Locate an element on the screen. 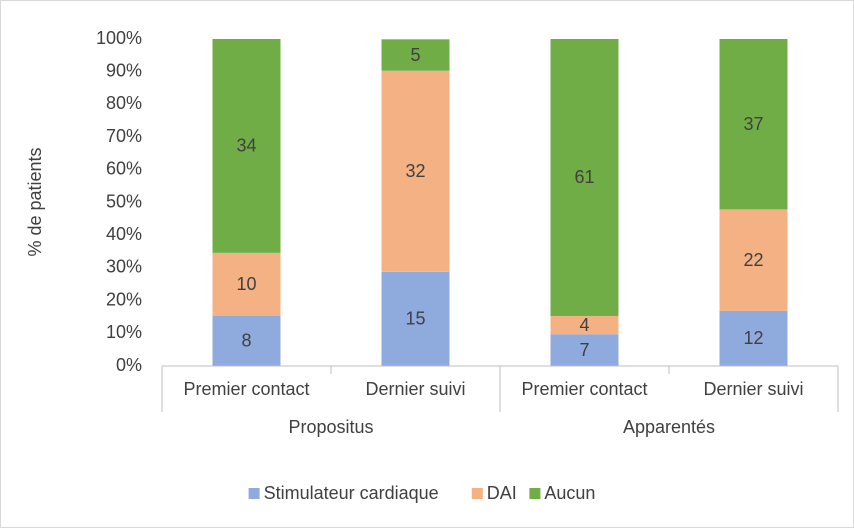 Image resolution: width=854 pixels, height=528 pixels. y-tick-label: 50% is located at coordinates (124, 201).